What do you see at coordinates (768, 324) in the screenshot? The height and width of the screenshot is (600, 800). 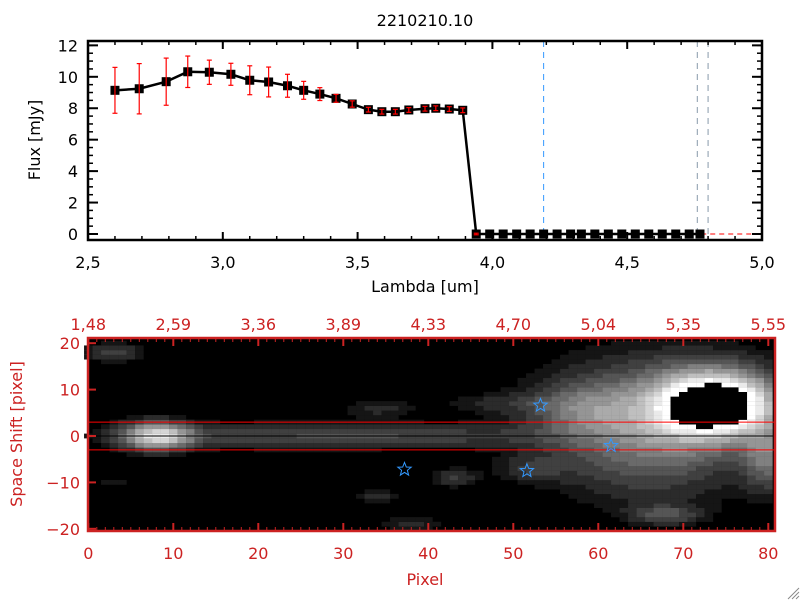 I see `top-x-tick-label: 5,55` at bounding box center [768, 324].